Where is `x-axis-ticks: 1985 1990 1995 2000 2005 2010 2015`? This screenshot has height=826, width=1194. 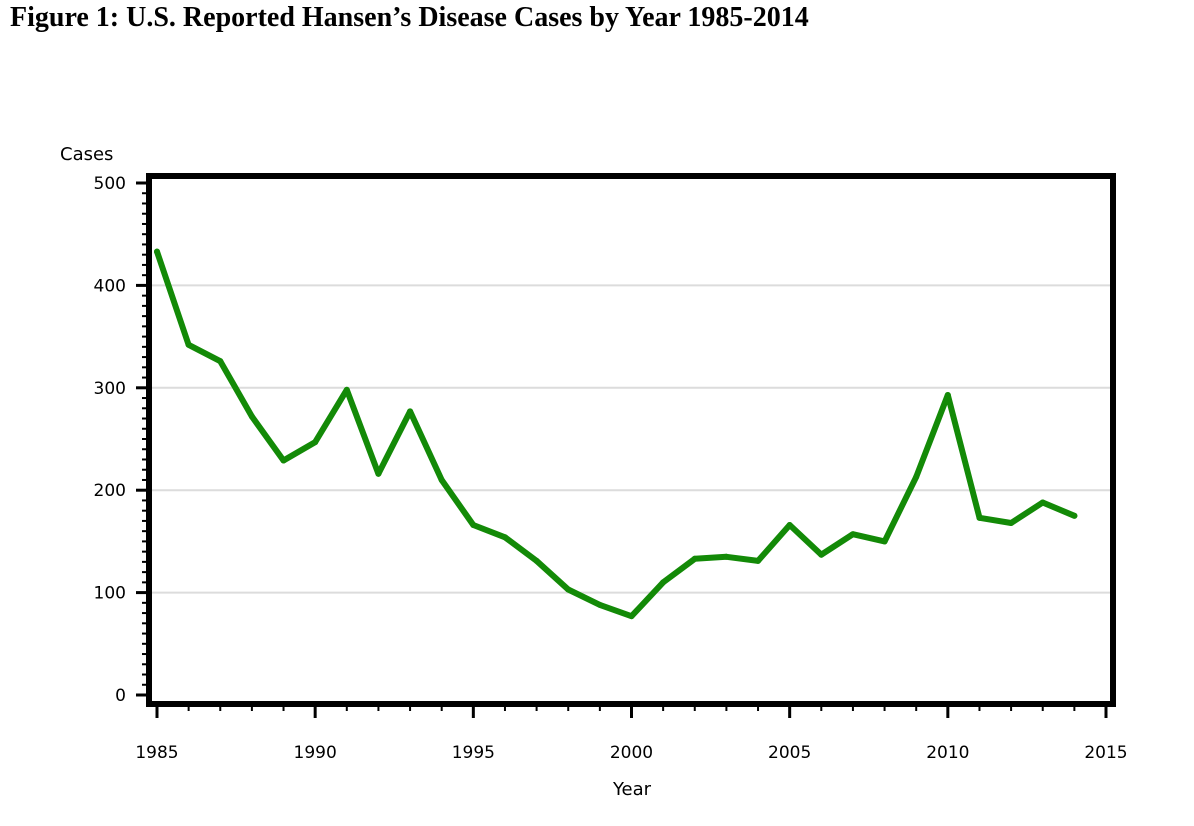
x-axis-ticks: 1985 1990 1995 2000 2005 2010 2015 is located at coordinates (631, 733).